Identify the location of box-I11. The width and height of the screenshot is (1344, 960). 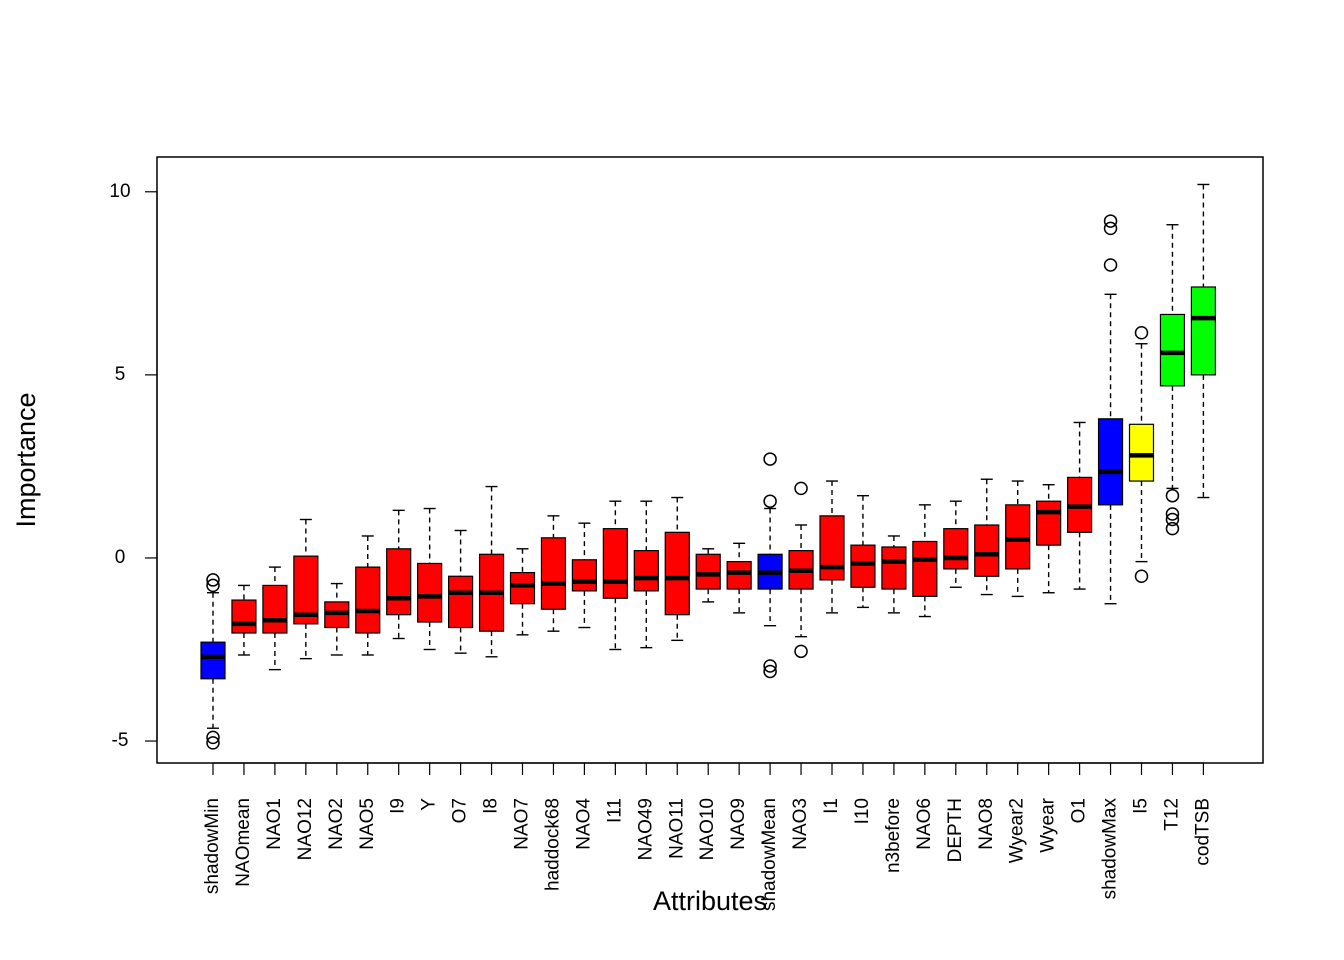
(615, 575).